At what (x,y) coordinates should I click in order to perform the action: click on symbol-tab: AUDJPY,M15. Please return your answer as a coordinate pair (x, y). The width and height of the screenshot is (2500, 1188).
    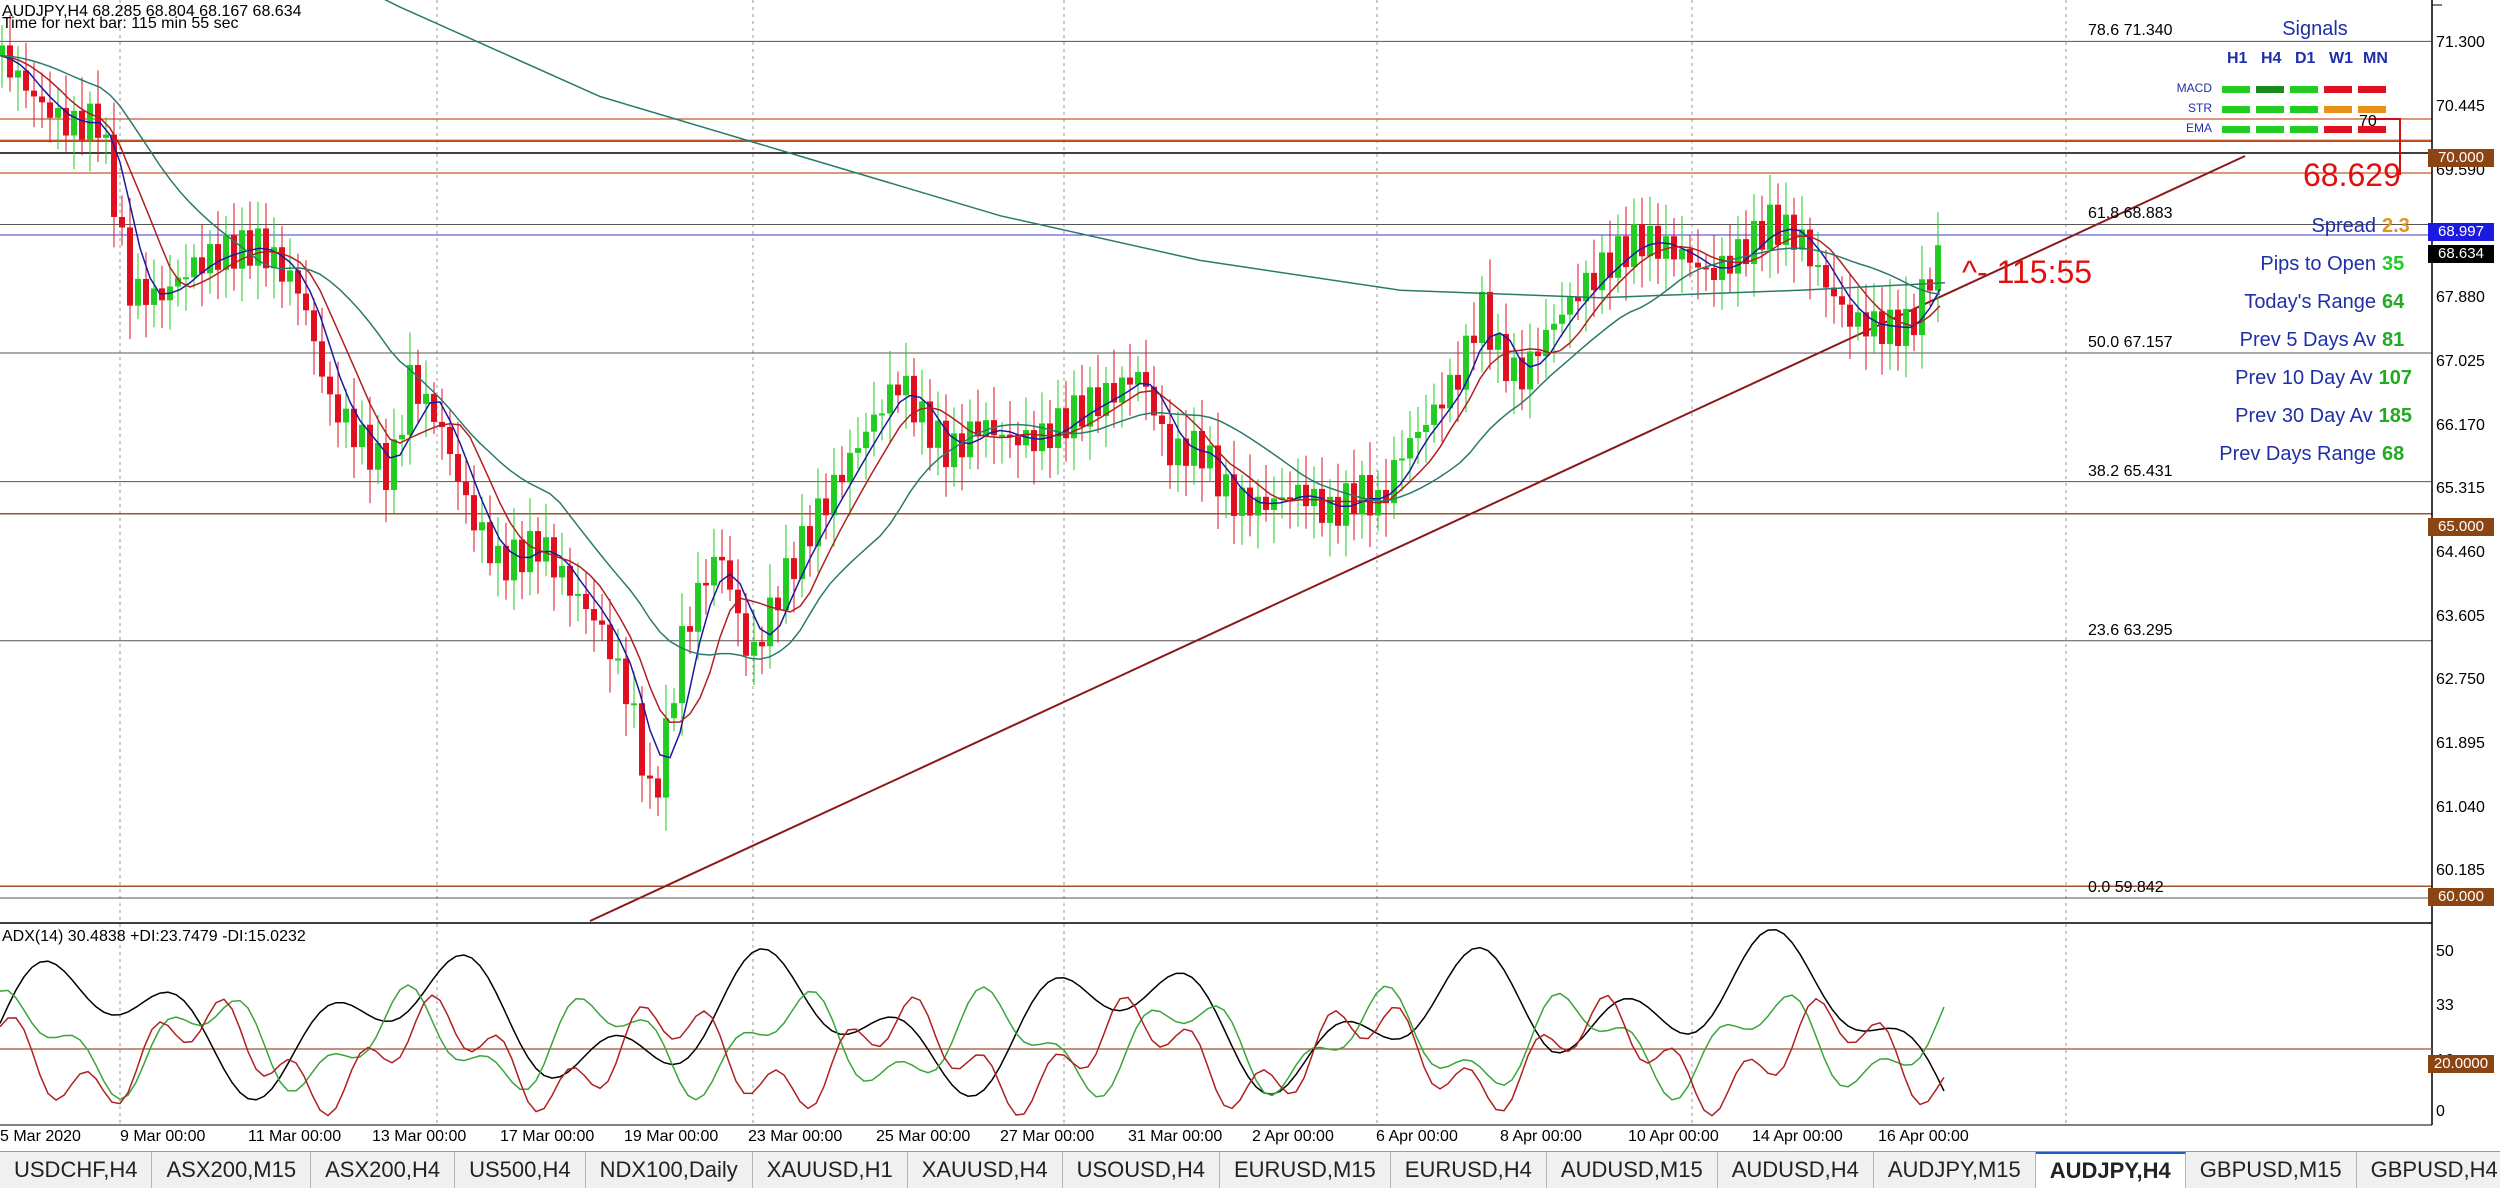
    Looking at the image, I should click on (1955, 1170).